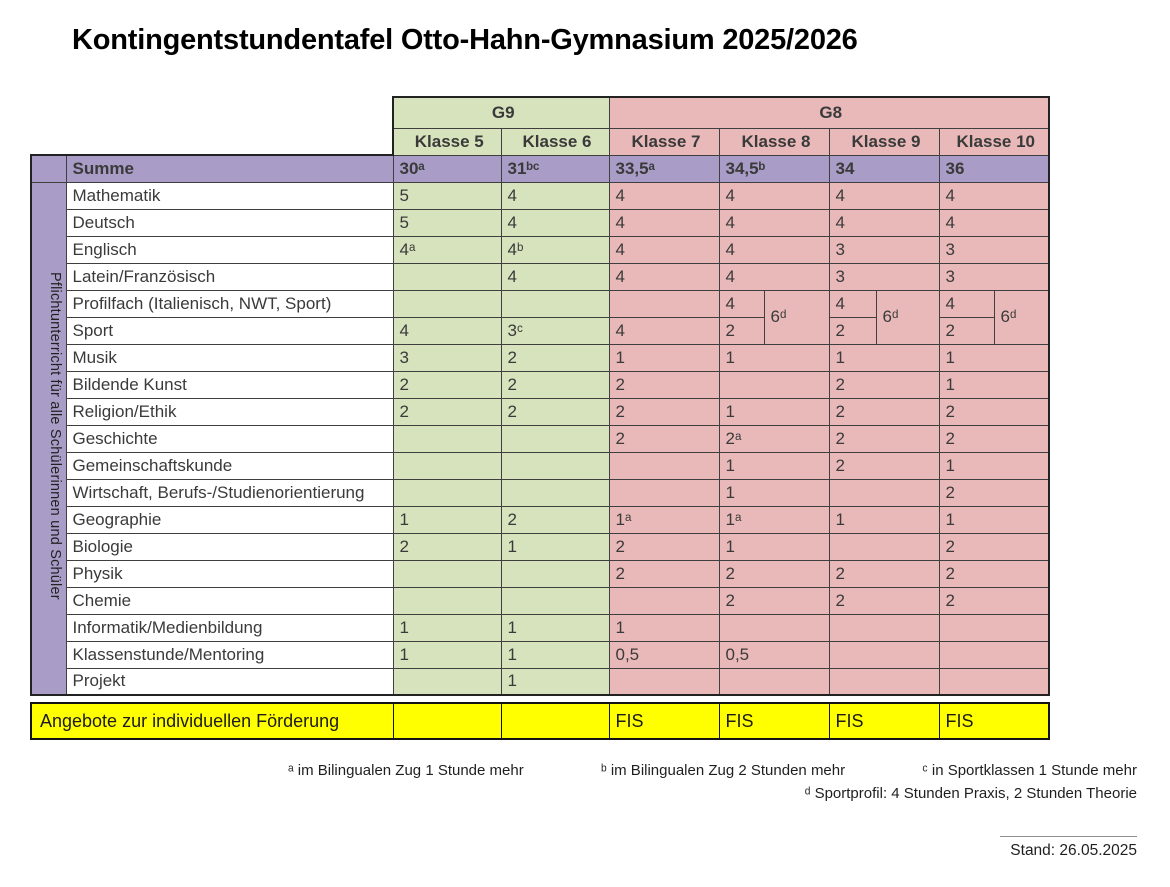 This screenshot has height=887, width=1170. I want to click on hours-cell: 4ᵃ, so click(447, 249).